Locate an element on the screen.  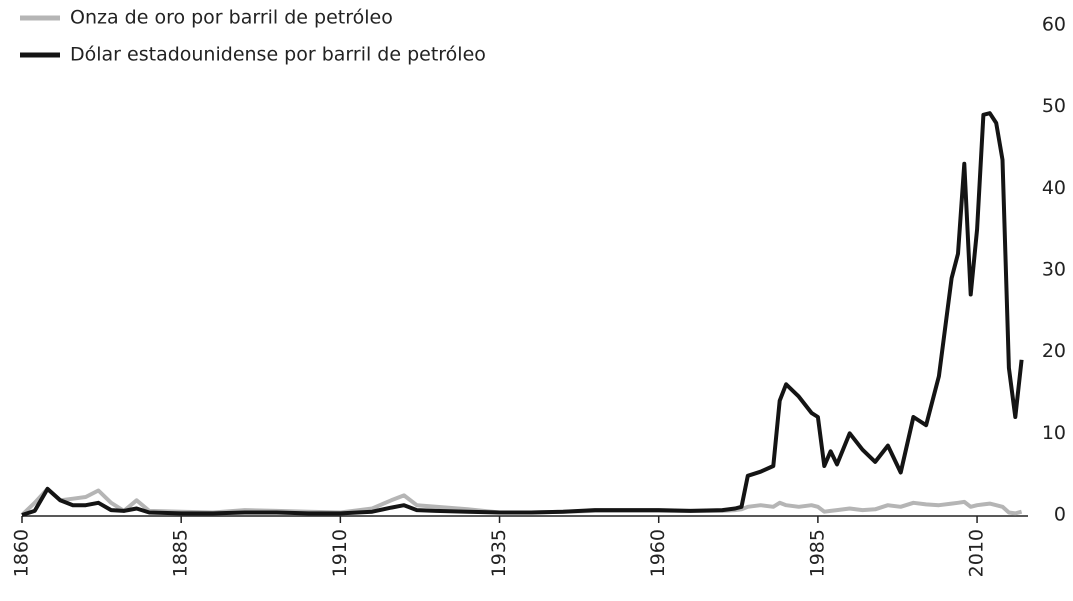
x-tick-label: 1935 is located at coordinates (499, 553).